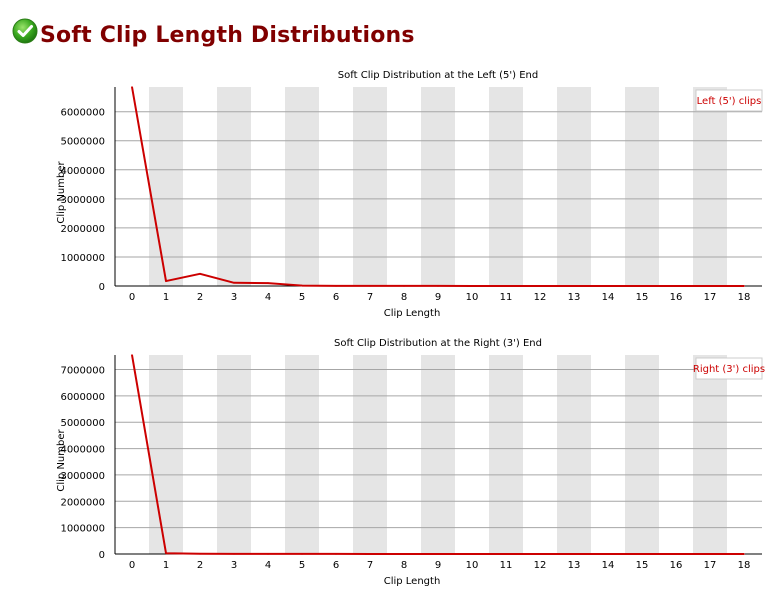 The height and width of the screenshot is (597, 780). I want to click on y-tick-label: 4000000, so click(82, 450).